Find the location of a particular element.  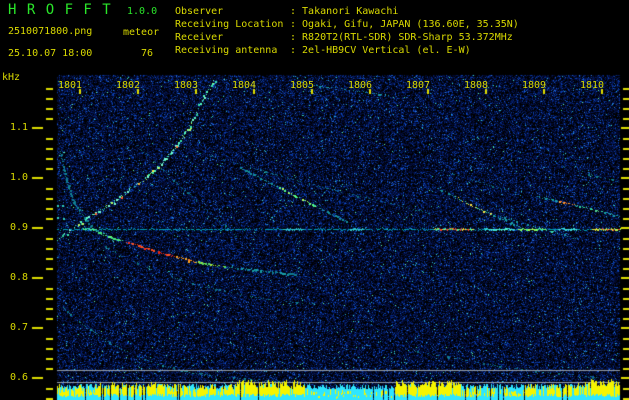

app-title: H R O F F T is located at coordinates (60, 10).